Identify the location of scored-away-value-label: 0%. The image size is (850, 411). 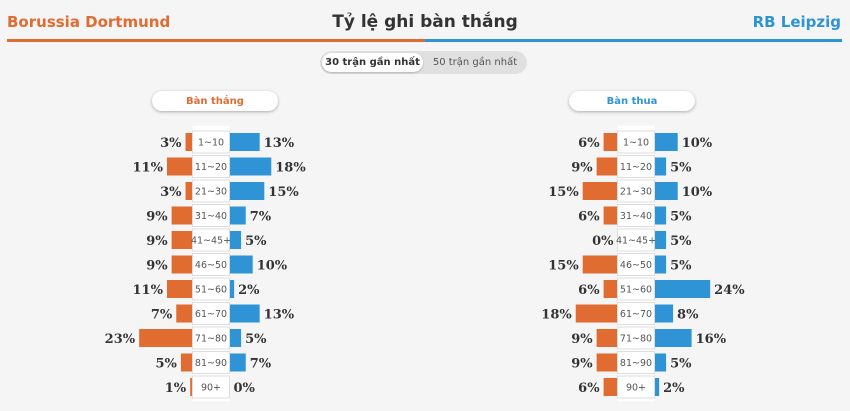
(245, 388).